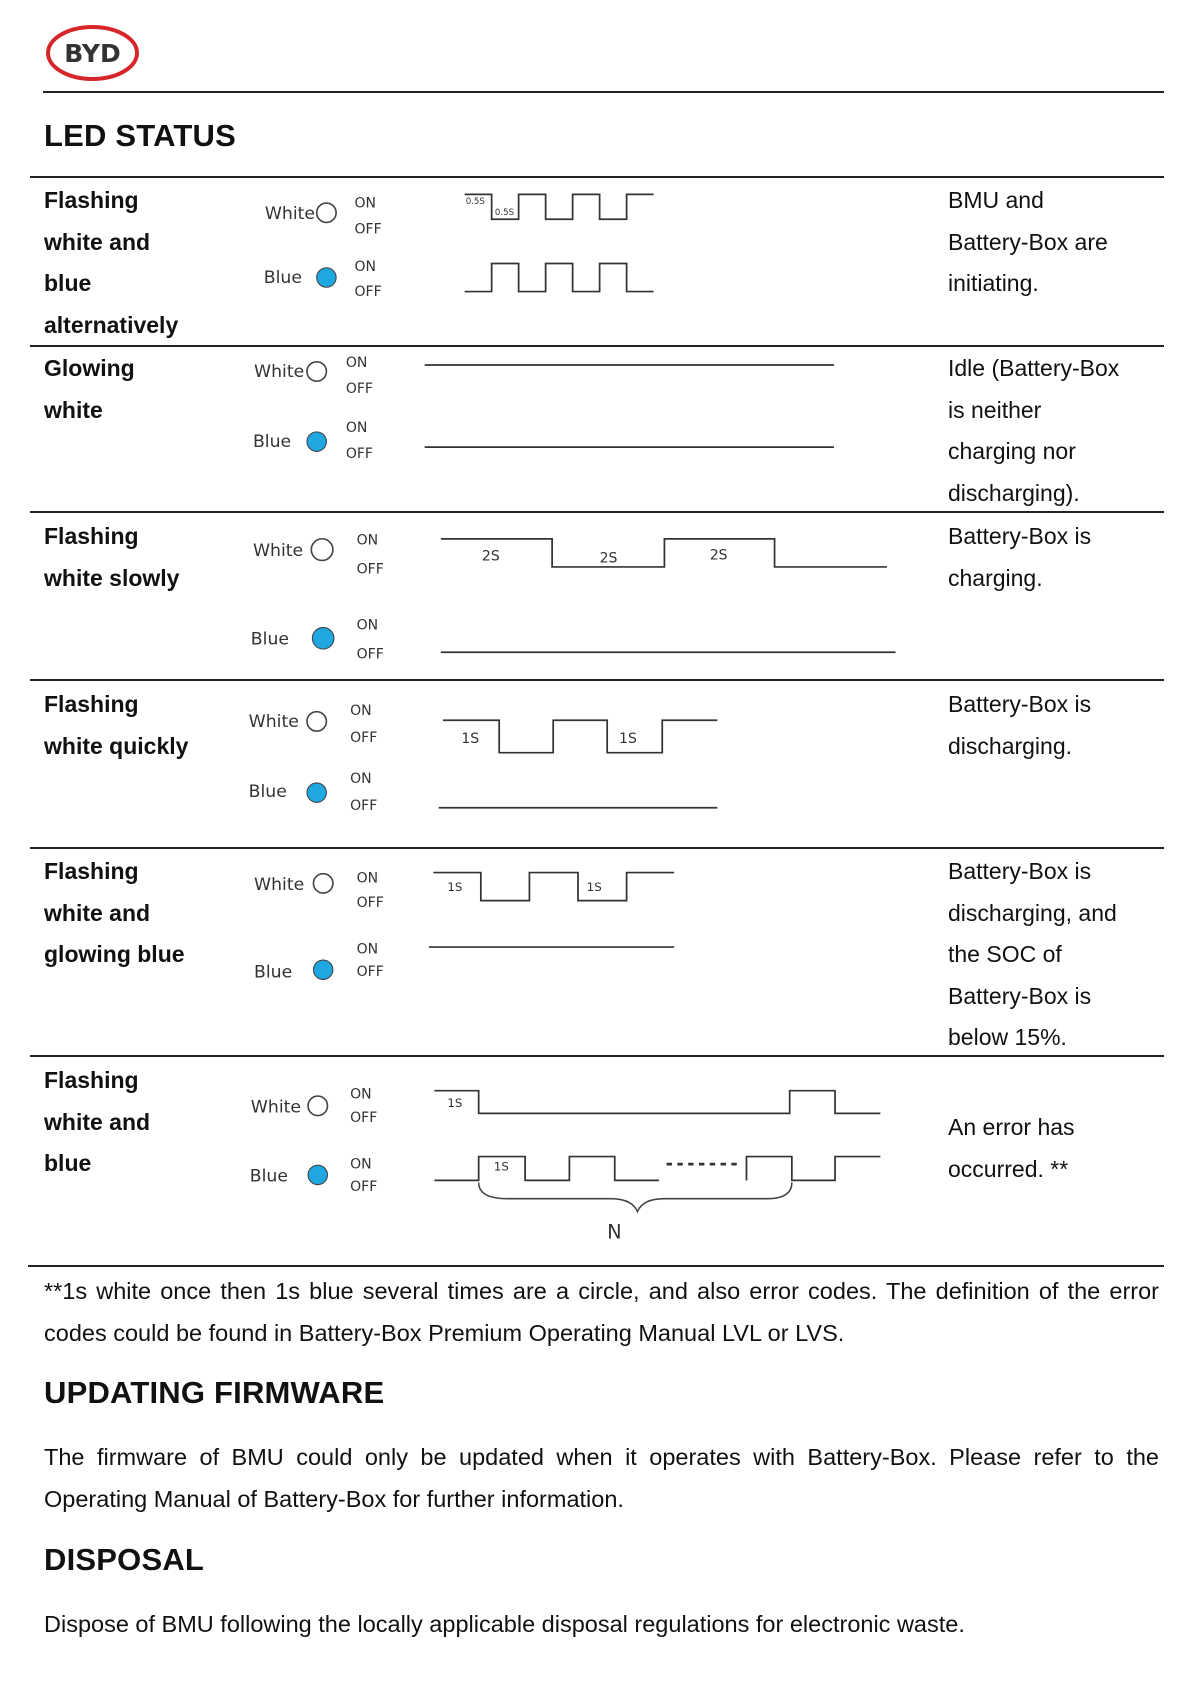  I want to click on meaning-line: initiating., so click(993, 283).